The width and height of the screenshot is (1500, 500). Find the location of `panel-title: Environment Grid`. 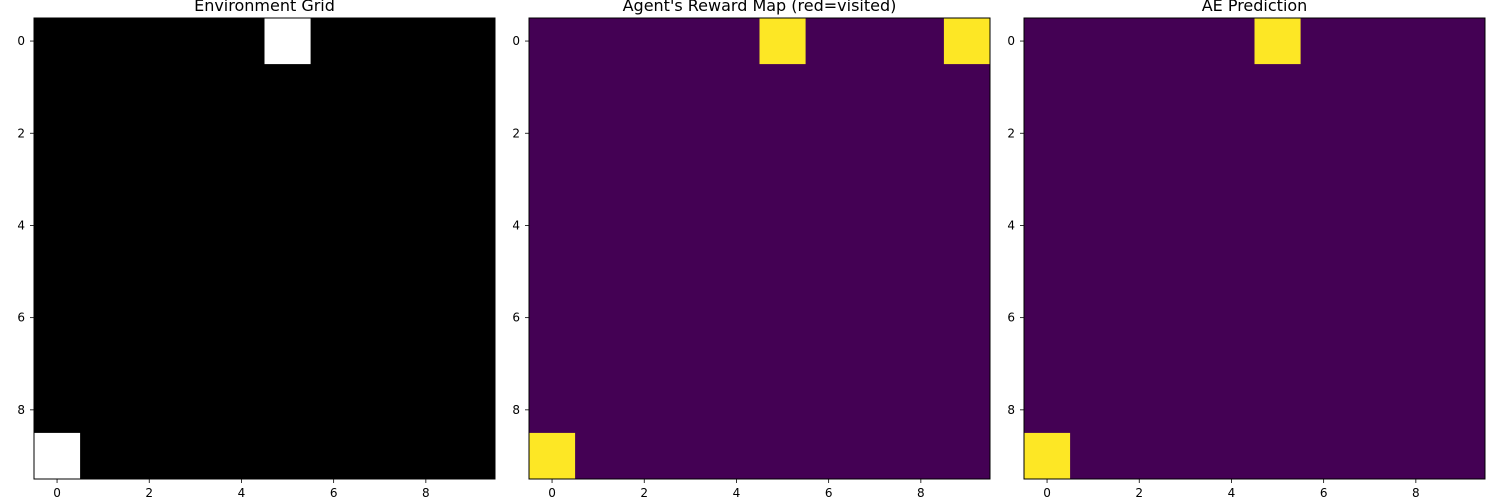

panel-title: Environment Grid is located at coordinates (264, 7).